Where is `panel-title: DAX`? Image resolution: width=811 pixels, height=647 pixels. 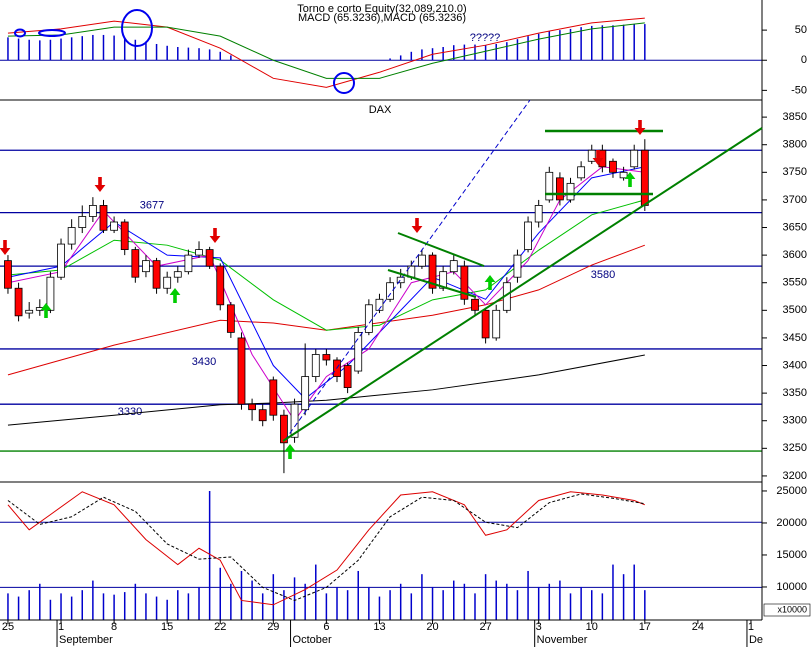 panel-title: DAX is located at coordinates (380, 110).